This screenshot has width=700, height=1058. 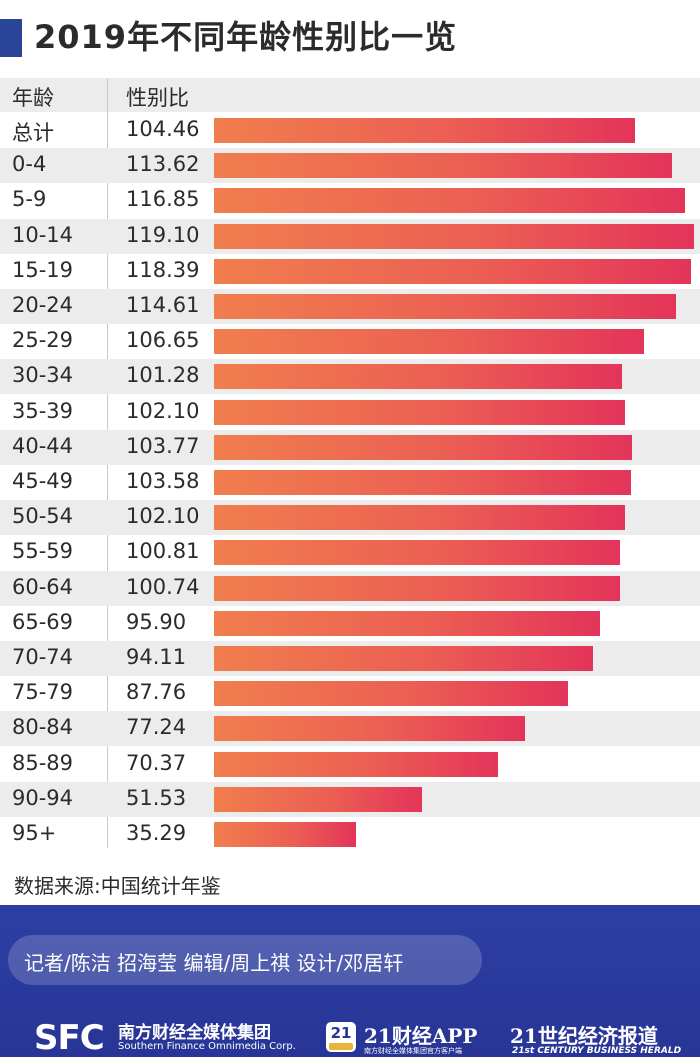 What do you see at coordinates (156, 657) in the screenshot?
I see `value-label: 94.11` at bounding box center [156, 657].